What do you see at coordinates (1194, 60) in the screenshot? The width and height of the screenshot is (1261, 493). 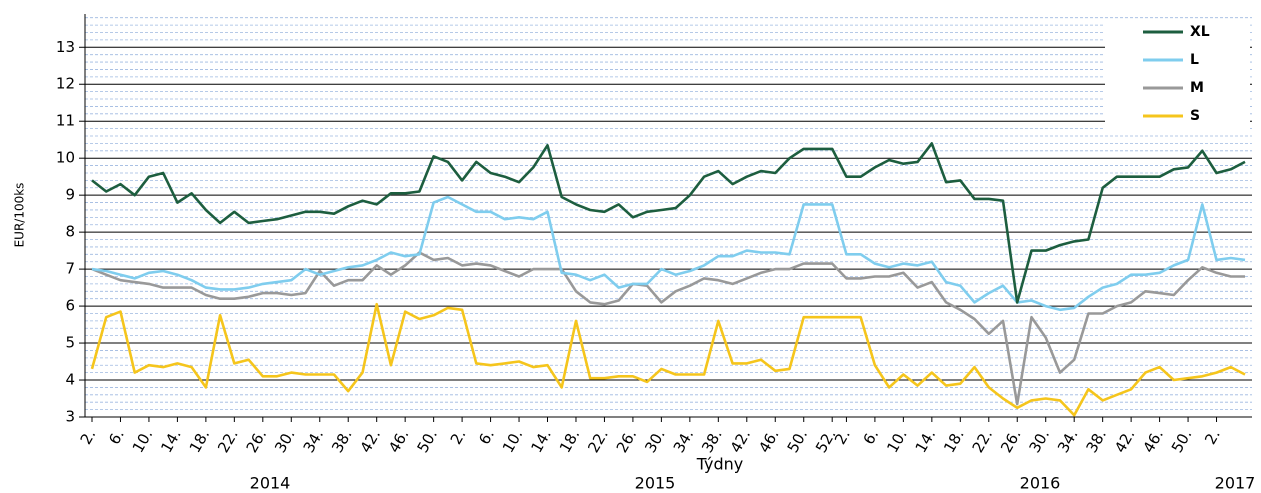 I see `legend-label: L` at bounding box center [1194, 60].